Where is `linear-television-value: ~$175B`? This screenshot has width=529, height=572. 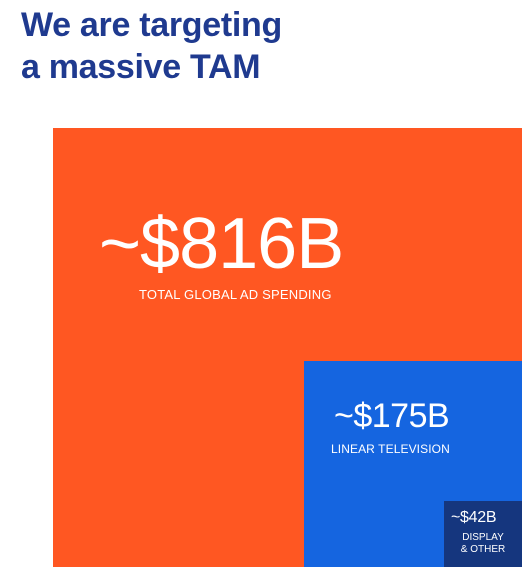
linear-television-value: ~$175B is located at coordinates (392, 416).